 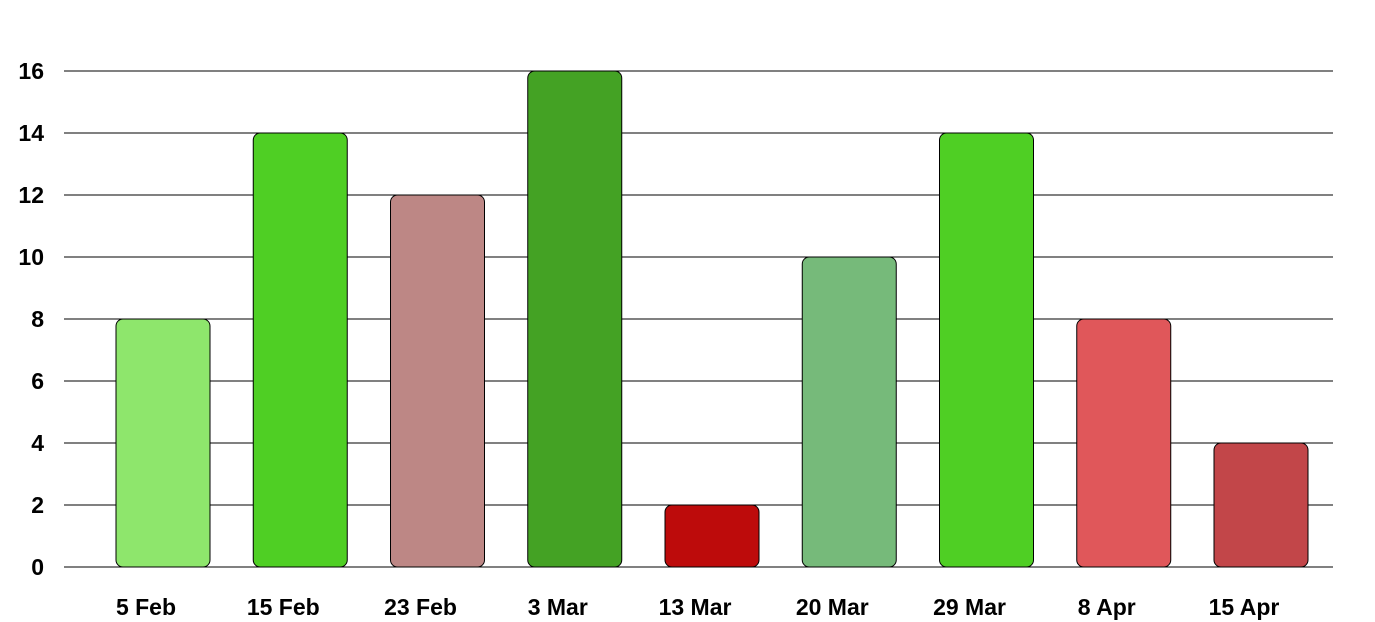 I want to click on x-tick-label: 15 Feb, so click(x=283, y=607).